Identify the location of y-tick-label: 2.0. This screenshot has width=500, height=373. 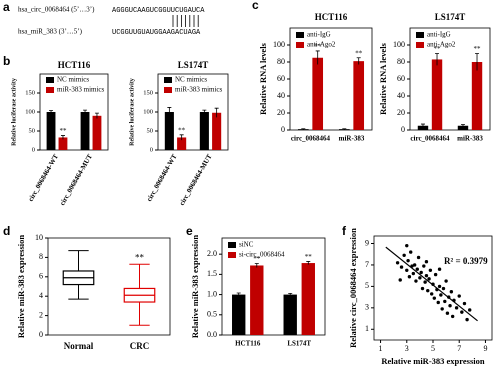
(212, 253).